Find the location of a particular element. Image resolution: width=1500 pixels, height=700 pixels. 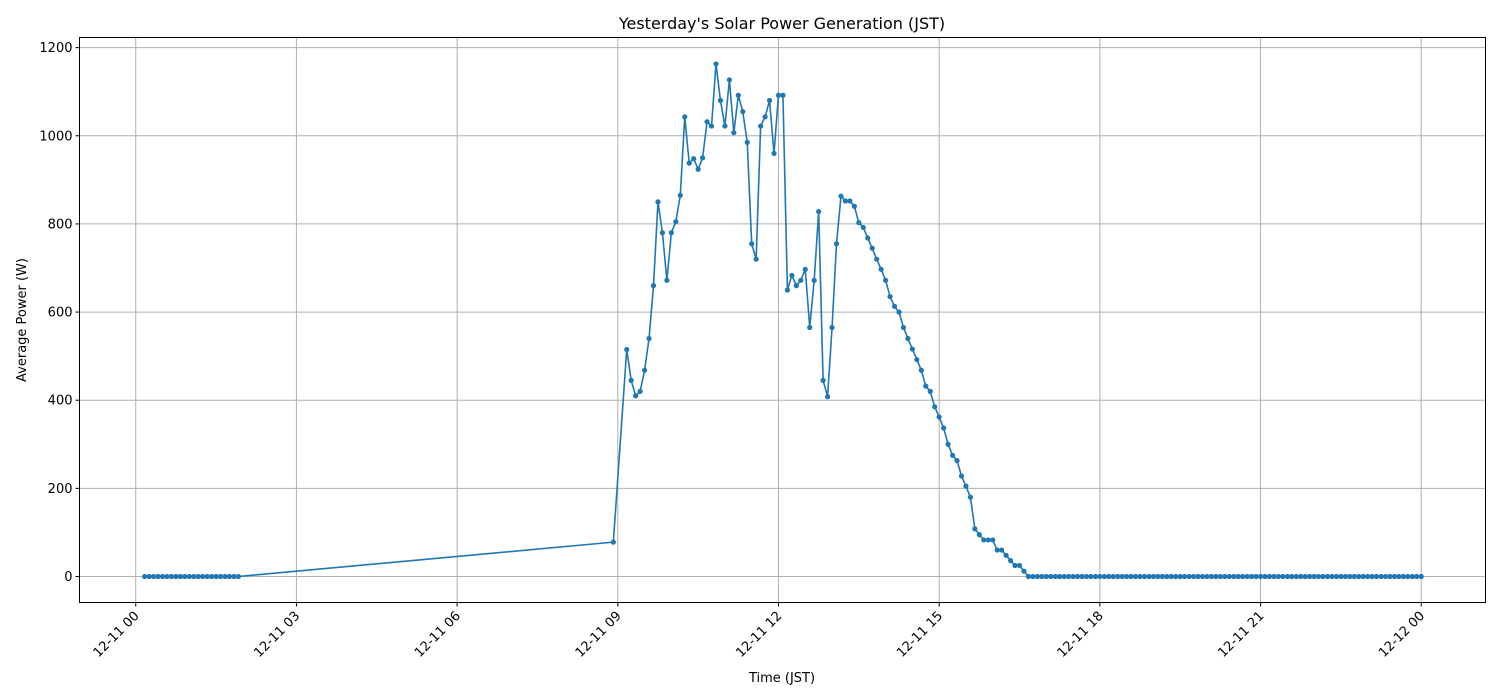

chart-title: Yesterday's Solar Power Generation (JST) is located at coordinates (781, 23).